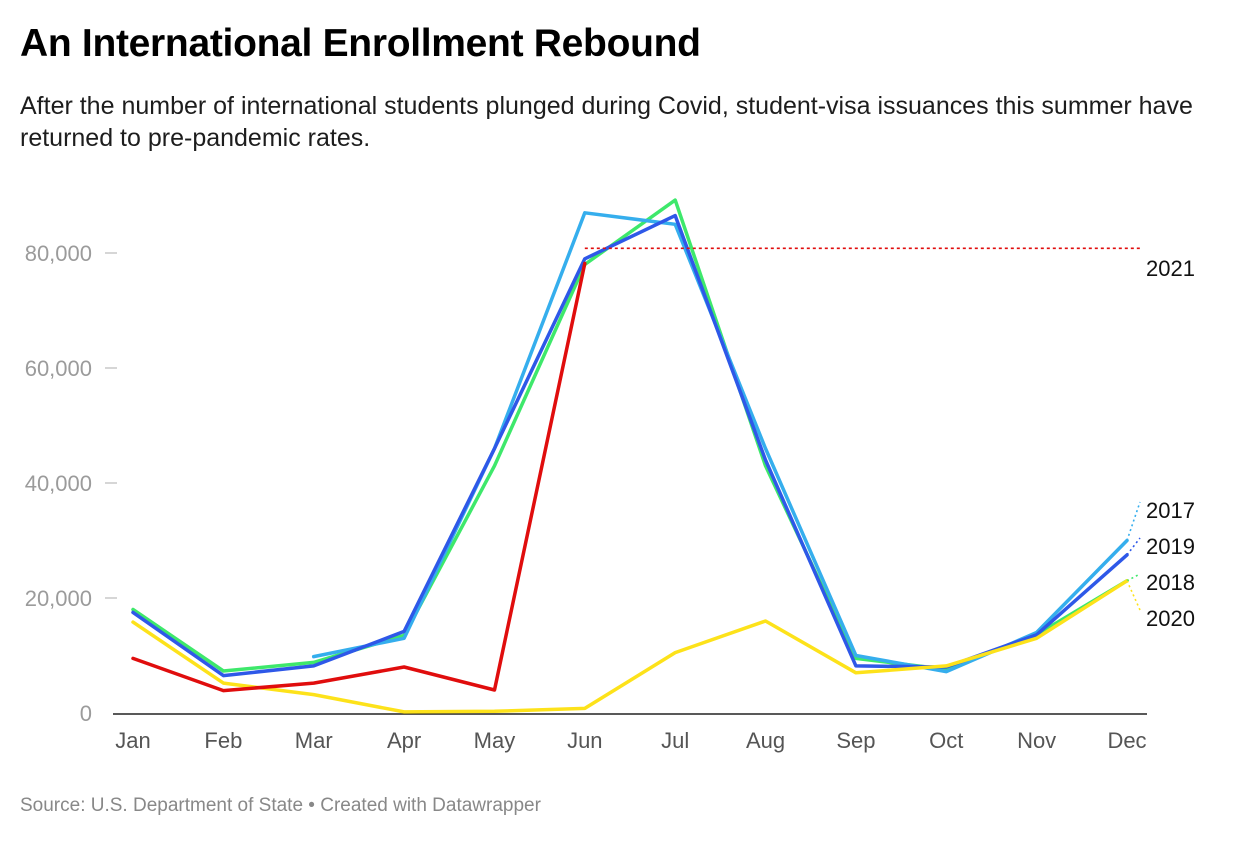 The width and height of the screenshot is (1240, 845). Describe the element at coordinates (132, 740) in the screenshot. I see `x-tick-label: Jan` at that location.